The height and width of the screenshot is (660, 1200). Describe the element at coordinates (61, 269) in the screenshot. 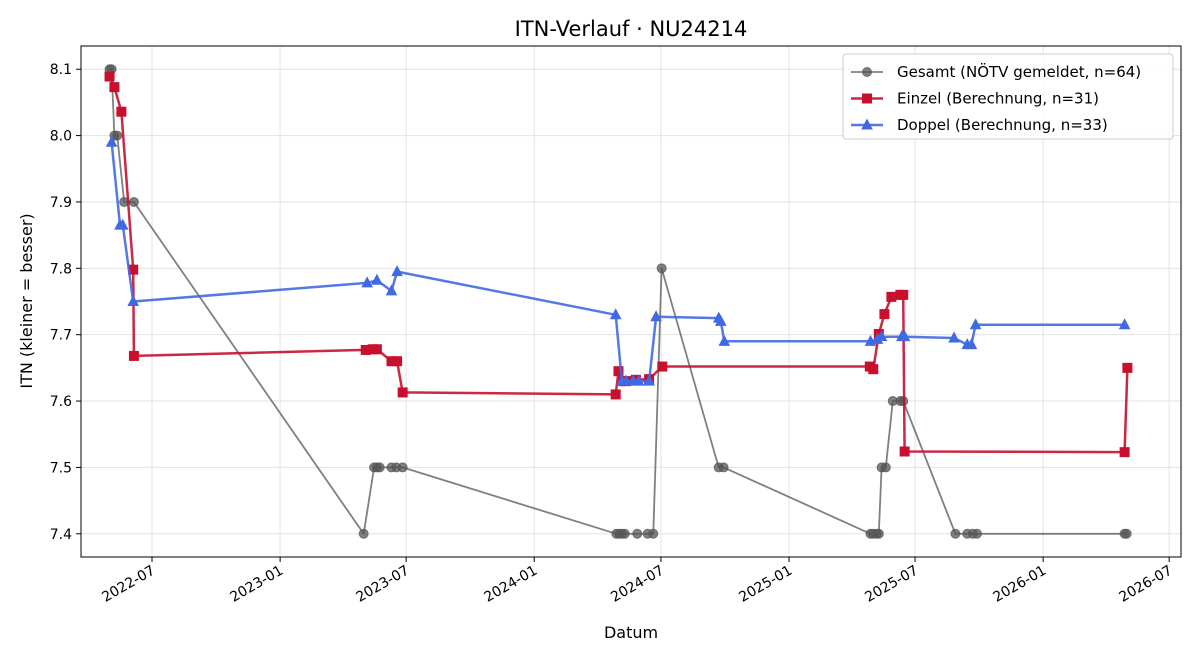

I see `y-tick-label: 7.8` at that location.